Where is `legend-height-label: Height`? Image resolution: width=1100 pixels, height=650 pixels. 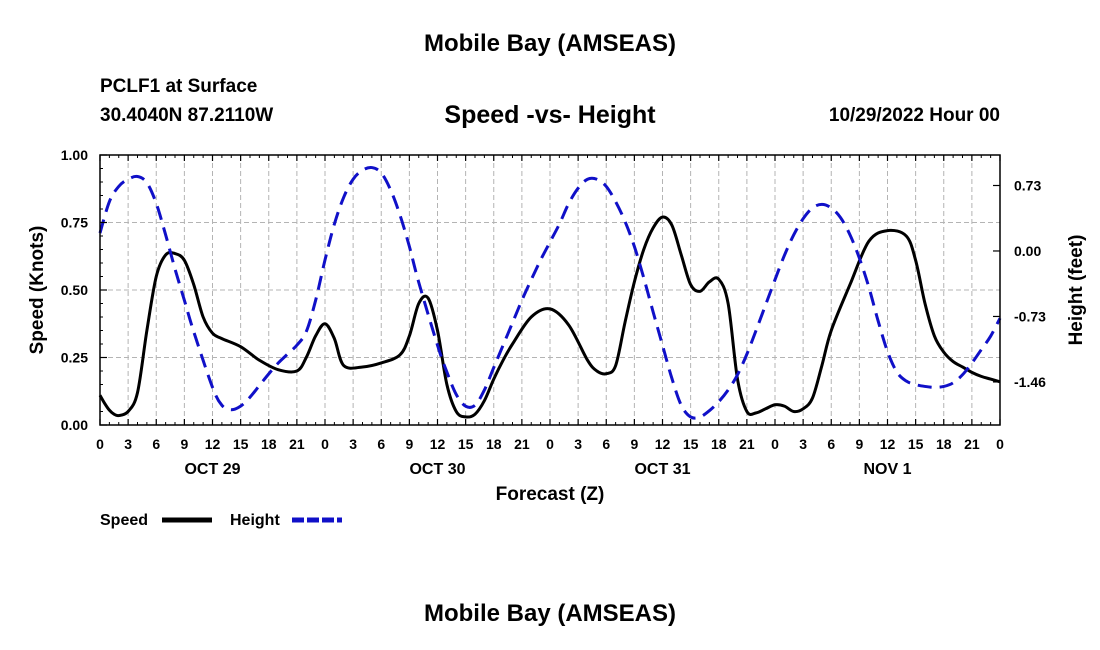
legend-height-label: Height is located at coordinates (255, 520).